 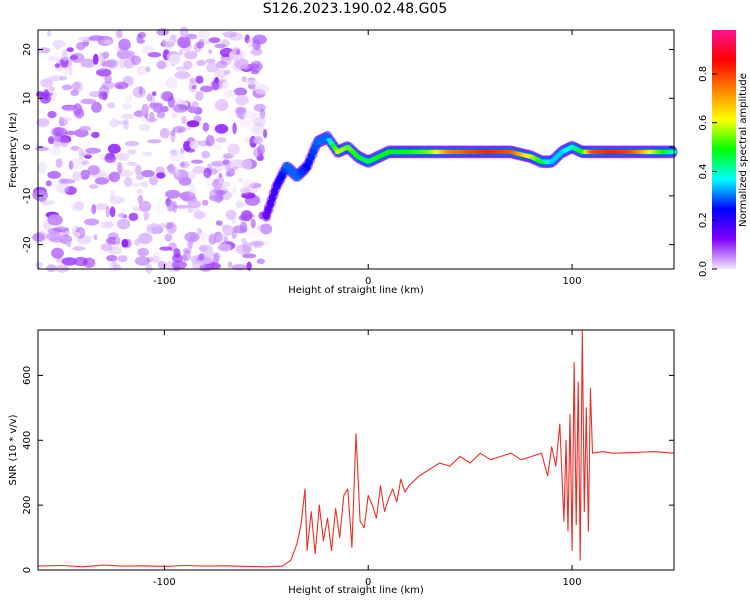 What do you see at coordinates (356, 290) in the screenshot?
I see `spectrogram-x-axis-title: Height of straight line (km)` at bounding box center [356, 290].